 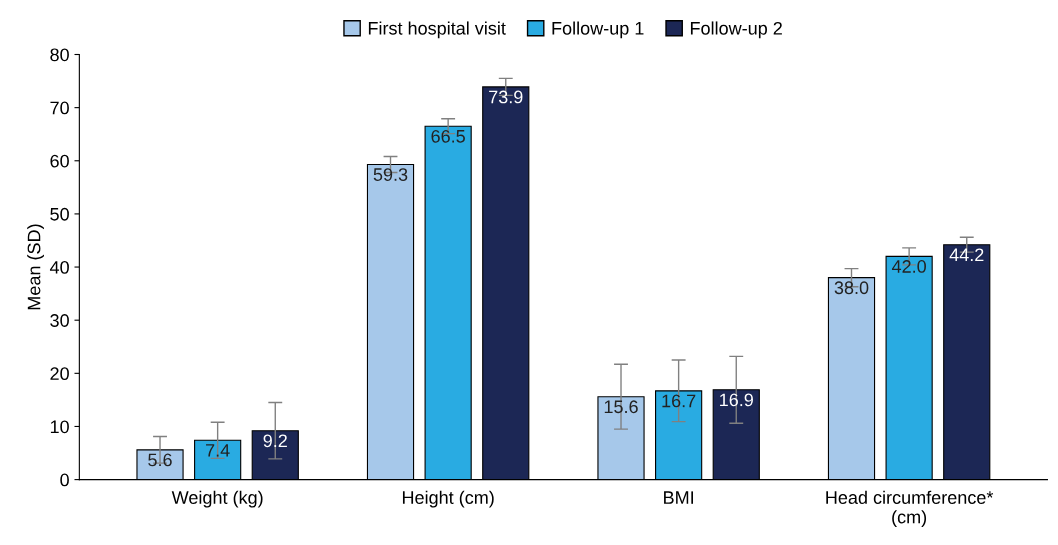 What do you see at coordinates (390, 174) in the screenshot?
I see `data-label: 59.3` at bounding box center [390, 174].